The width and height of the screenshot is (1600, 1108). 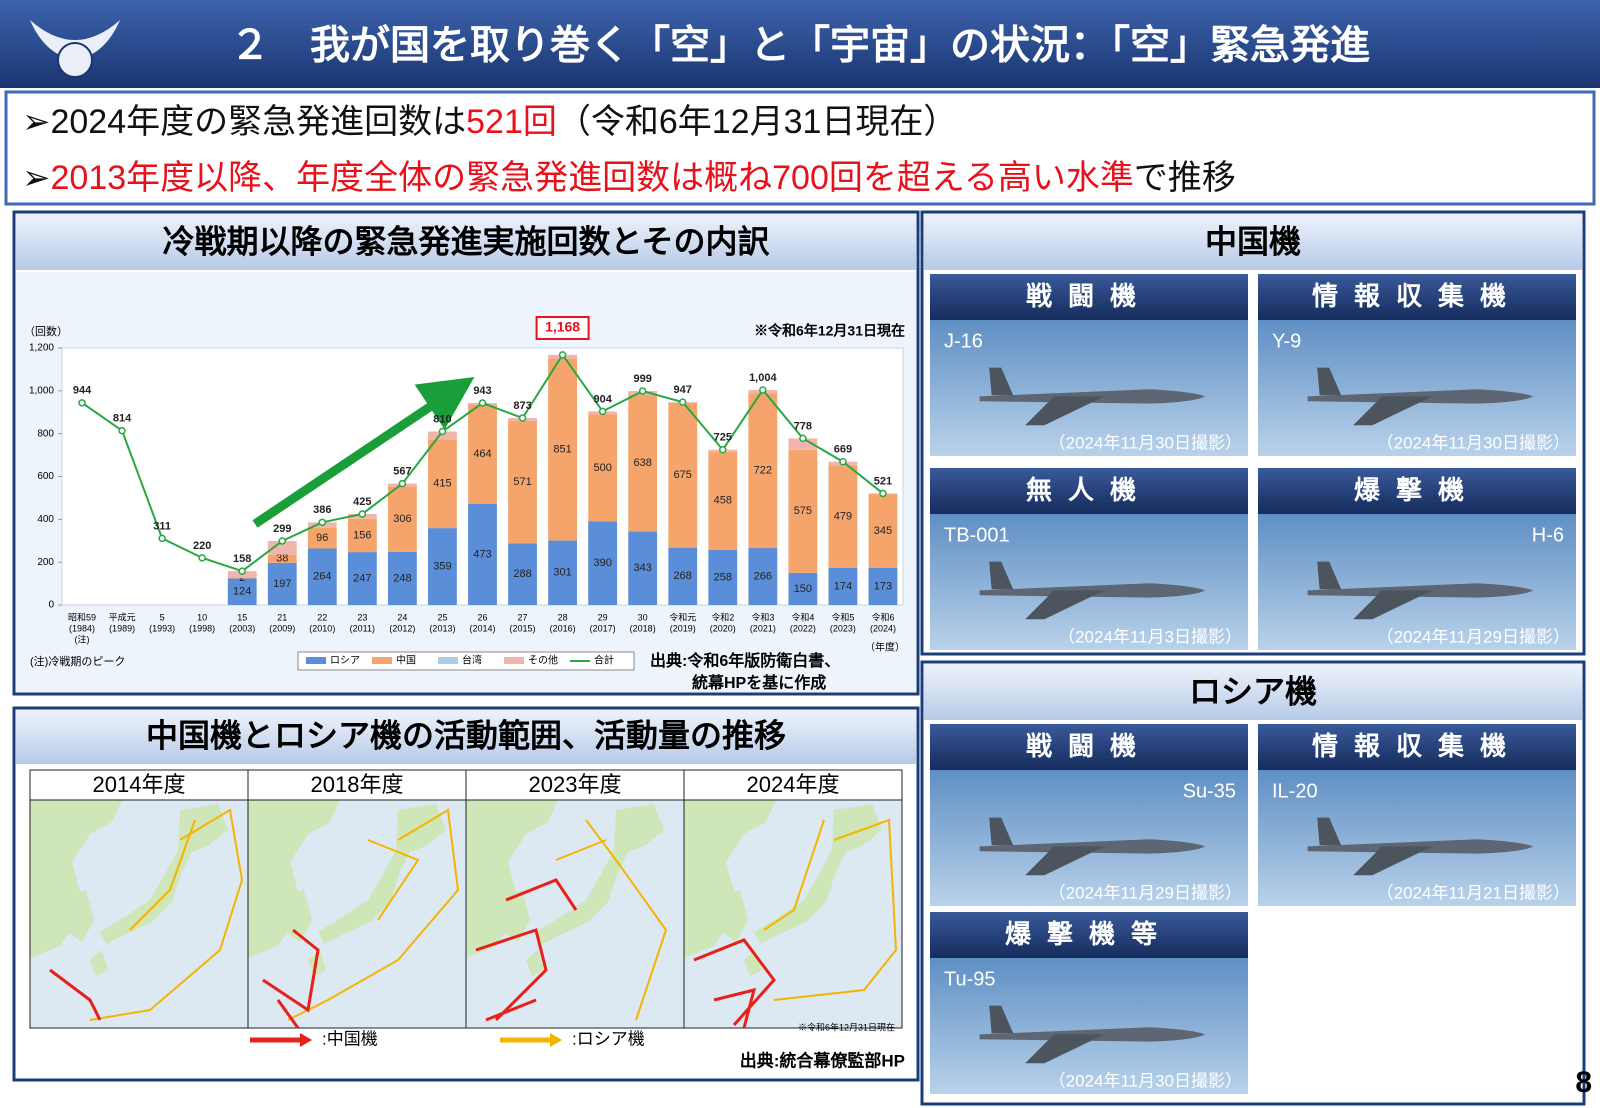 What do you see at coordinates (759, 682) in the screenshot?
I see `source: 統幕HPを基に作成` at bounding box center [759, 682].